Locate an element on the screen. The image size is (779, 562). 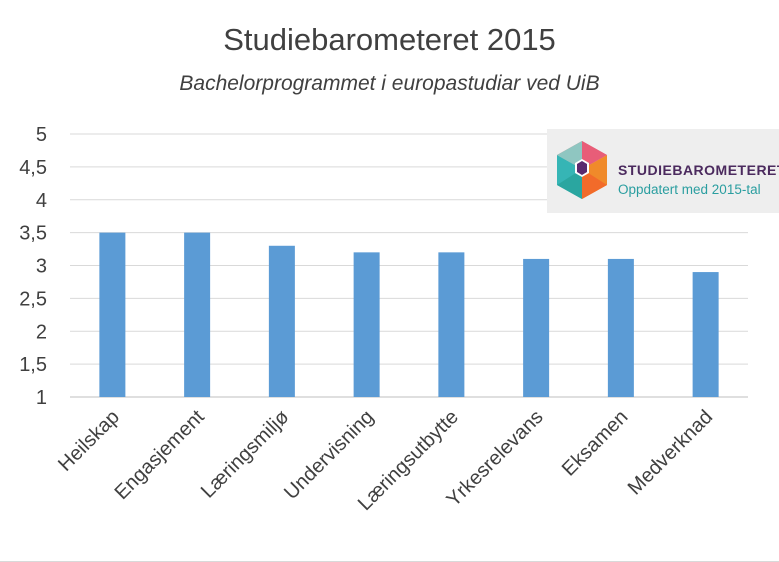
badge-name: STUDIEBAROMETERET is located at coordinates (698, 170).